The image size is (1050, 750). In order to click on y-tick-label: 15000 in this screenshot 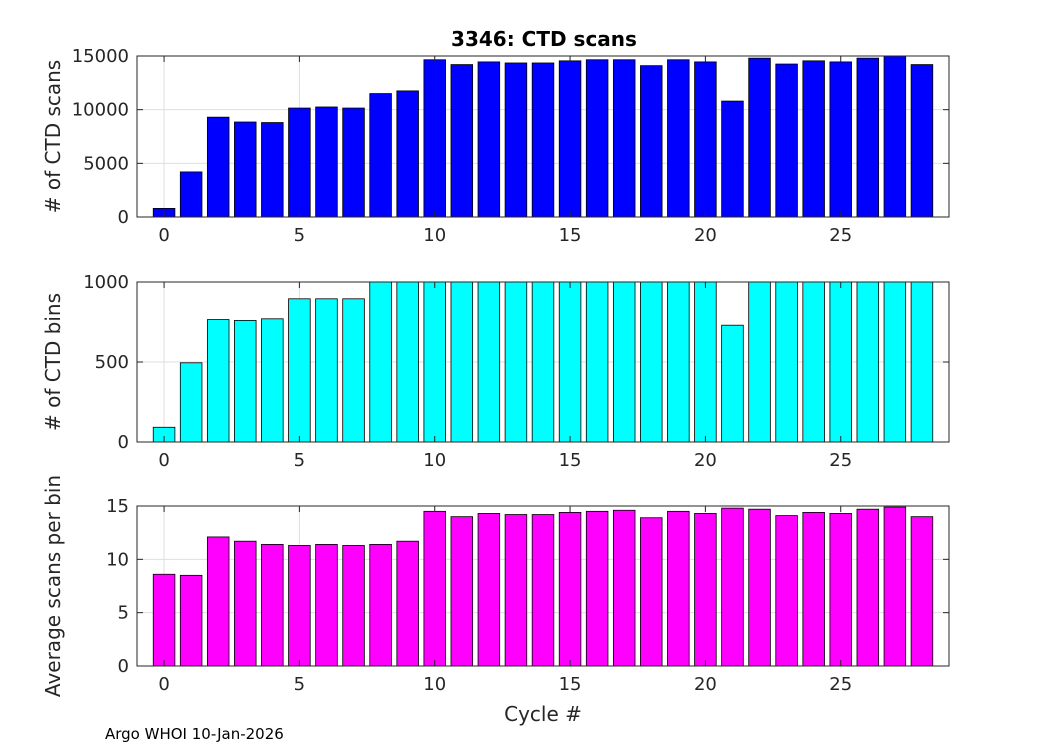, I will do `click(100, 56)`.